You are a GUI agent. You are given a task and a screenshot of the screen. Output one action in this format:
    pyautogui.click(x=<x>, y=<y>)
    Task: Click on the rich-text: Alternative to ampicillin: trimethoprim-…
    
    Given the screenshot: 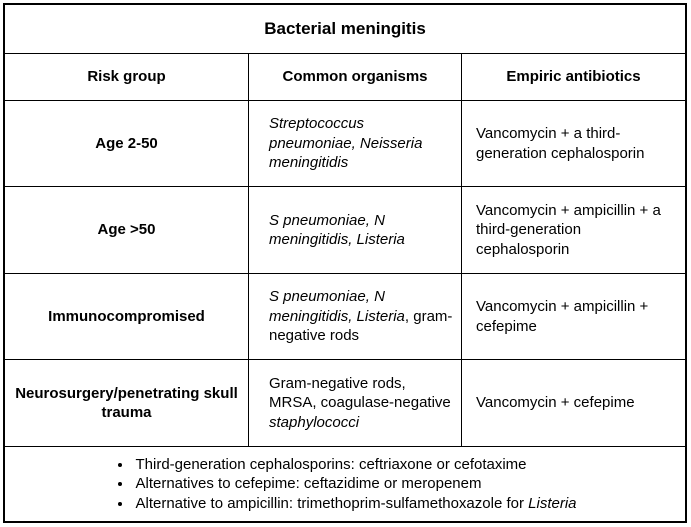 What is the action you would take?
    pyautogui.click(x=355, y=503)
    